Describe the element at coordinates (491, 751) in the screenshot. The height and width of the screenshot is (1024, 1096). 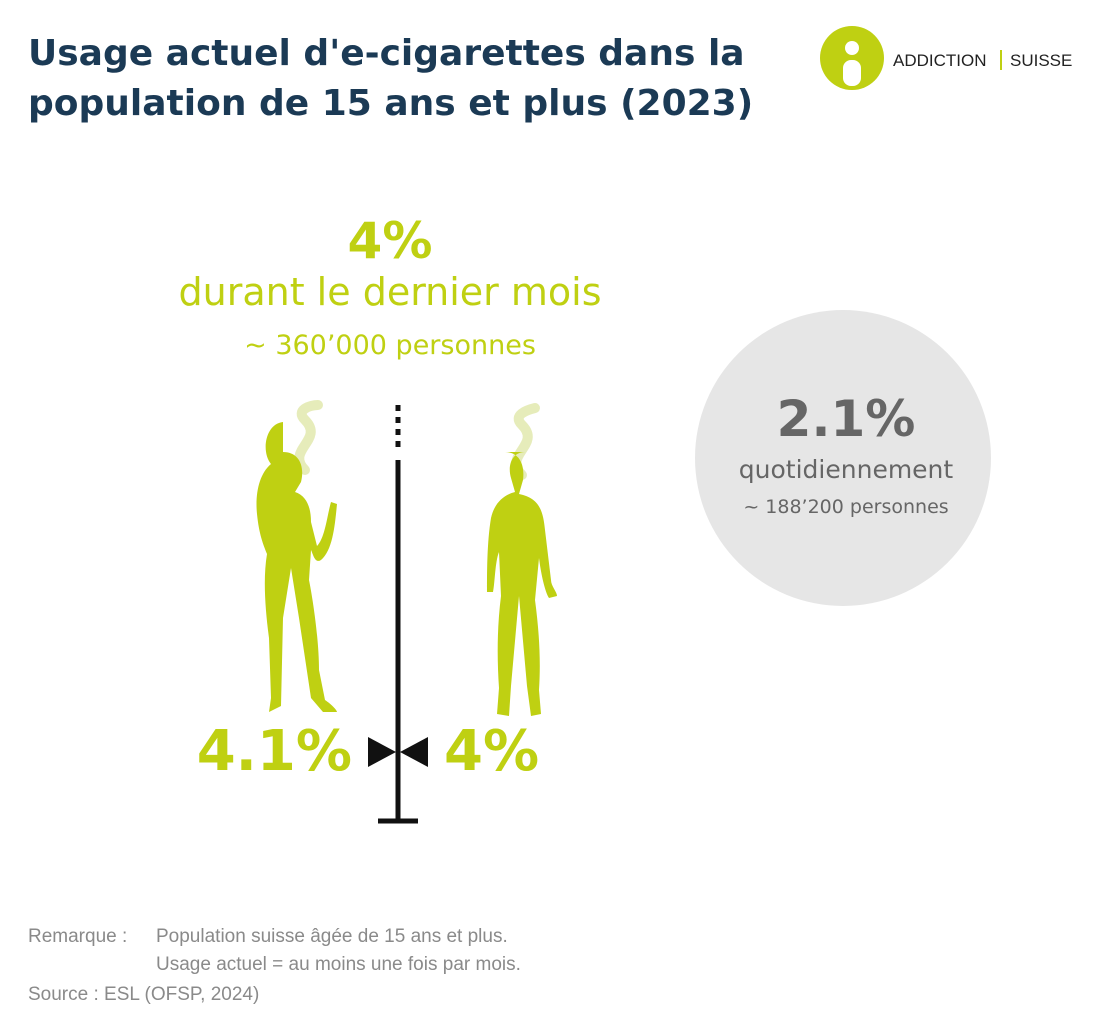
I see `men-value: 4%` at that location.